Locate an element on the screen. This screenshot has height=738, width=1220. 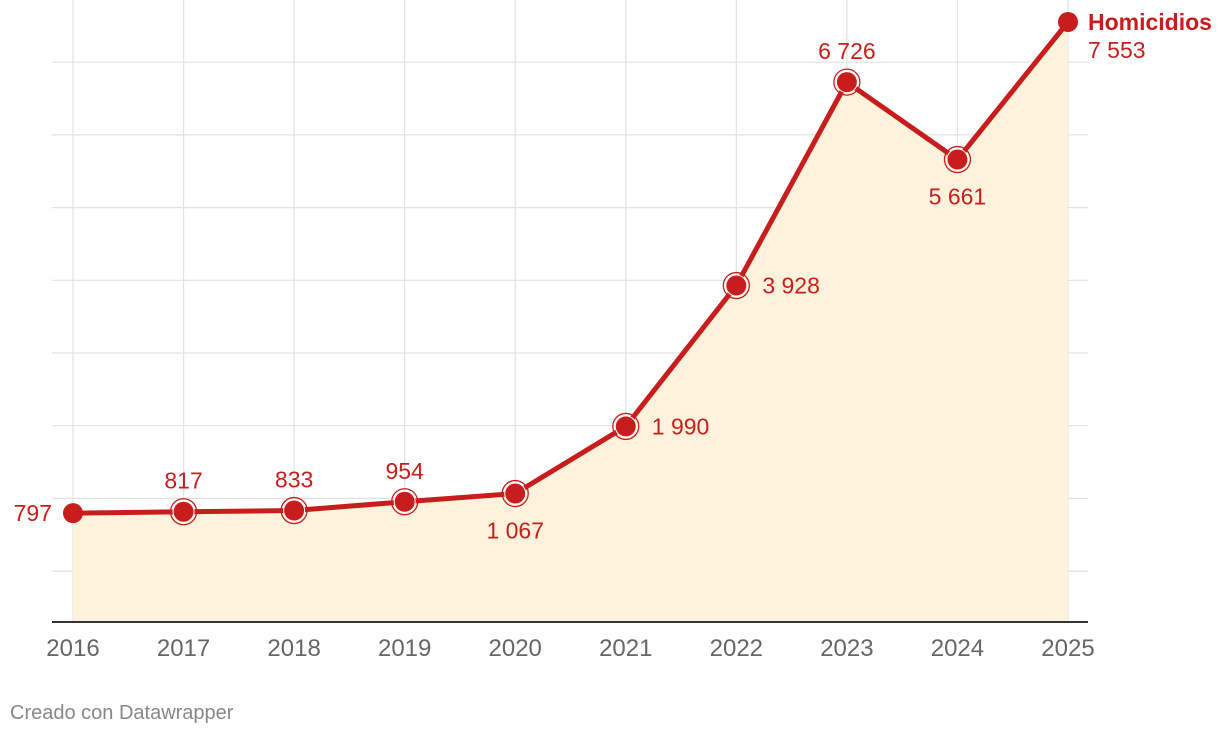
x-tick-label-2016: 2016 is located at coordinates (72, 648).